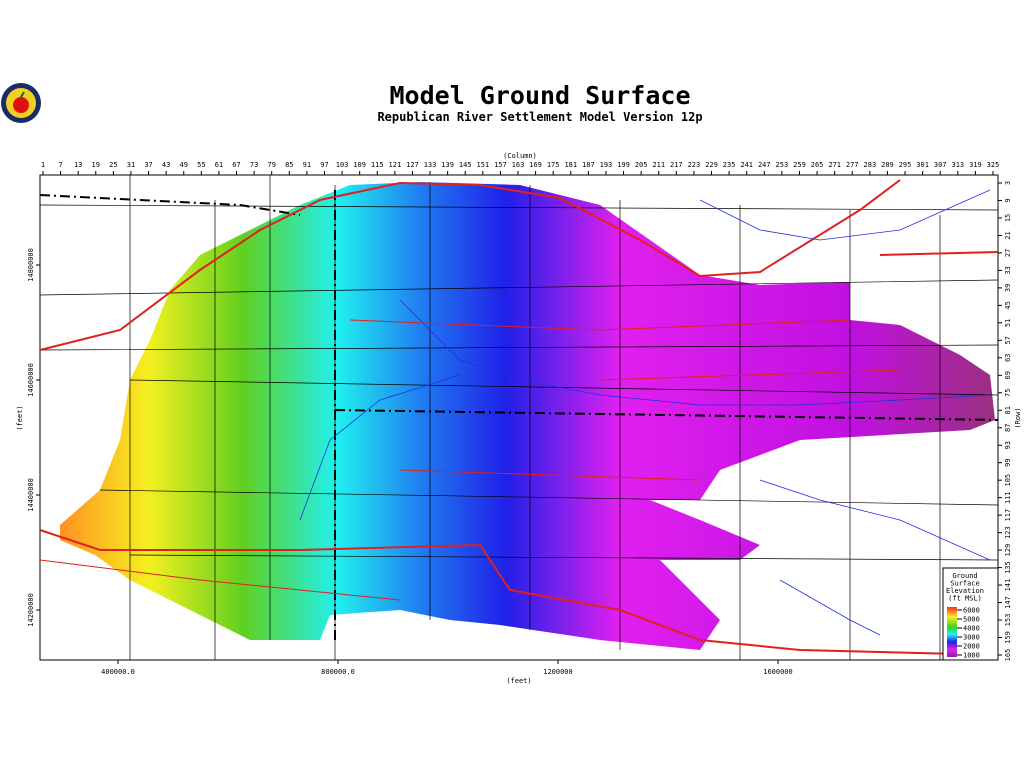 The height and width of the screenshot is (768, 1024). Describe the element at coordinates (1008, 655) in the screenshot. I see `row-label: 165` at that location.